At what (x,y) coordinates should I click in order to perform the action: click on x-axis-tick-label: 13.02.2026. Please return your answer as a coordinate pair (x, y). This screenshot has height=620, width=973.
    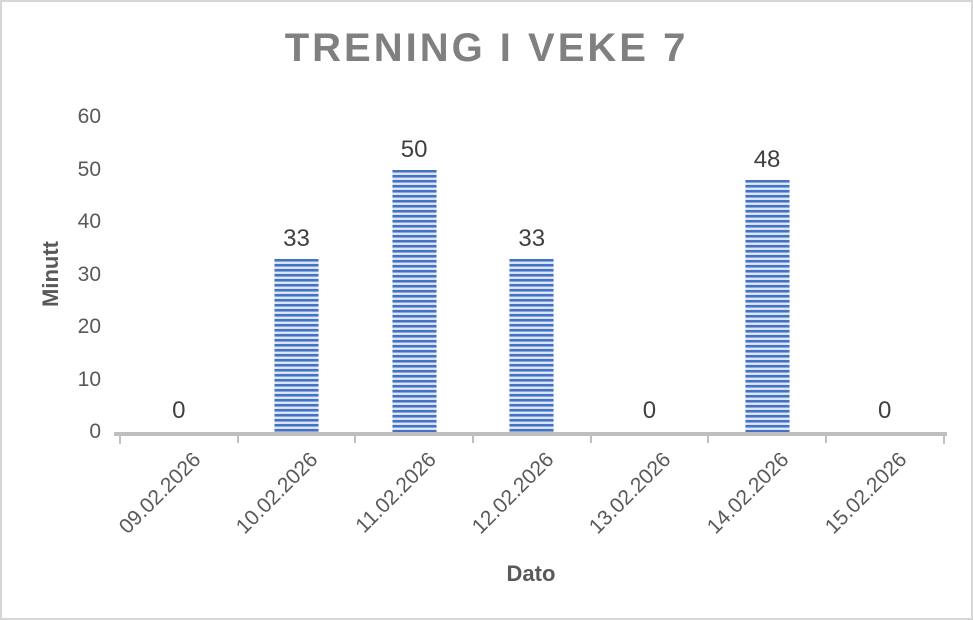
    Looking at the image, I should click on (630, 493).